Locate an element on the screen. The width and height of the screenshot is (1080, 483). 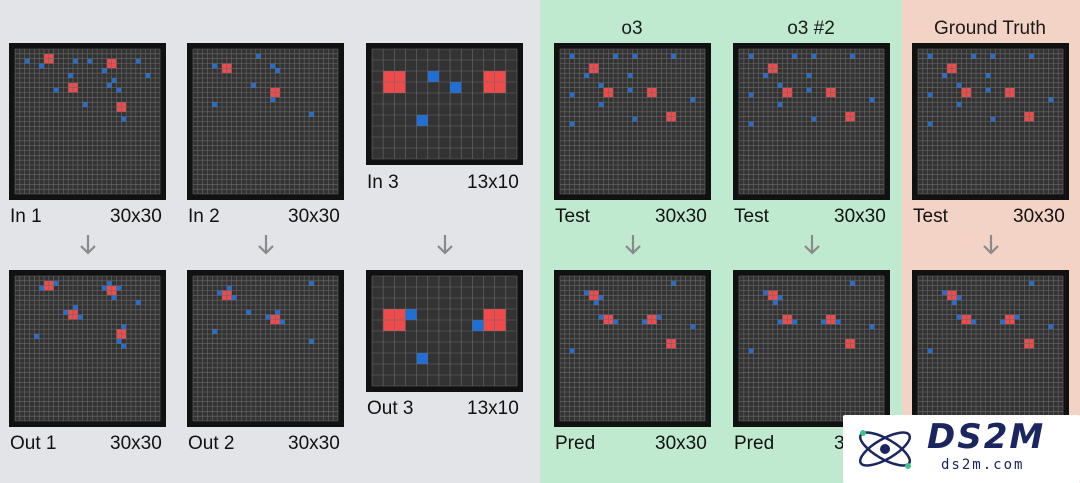
size-test-o3-2: 30x30 is located at coordinates (860, 216).